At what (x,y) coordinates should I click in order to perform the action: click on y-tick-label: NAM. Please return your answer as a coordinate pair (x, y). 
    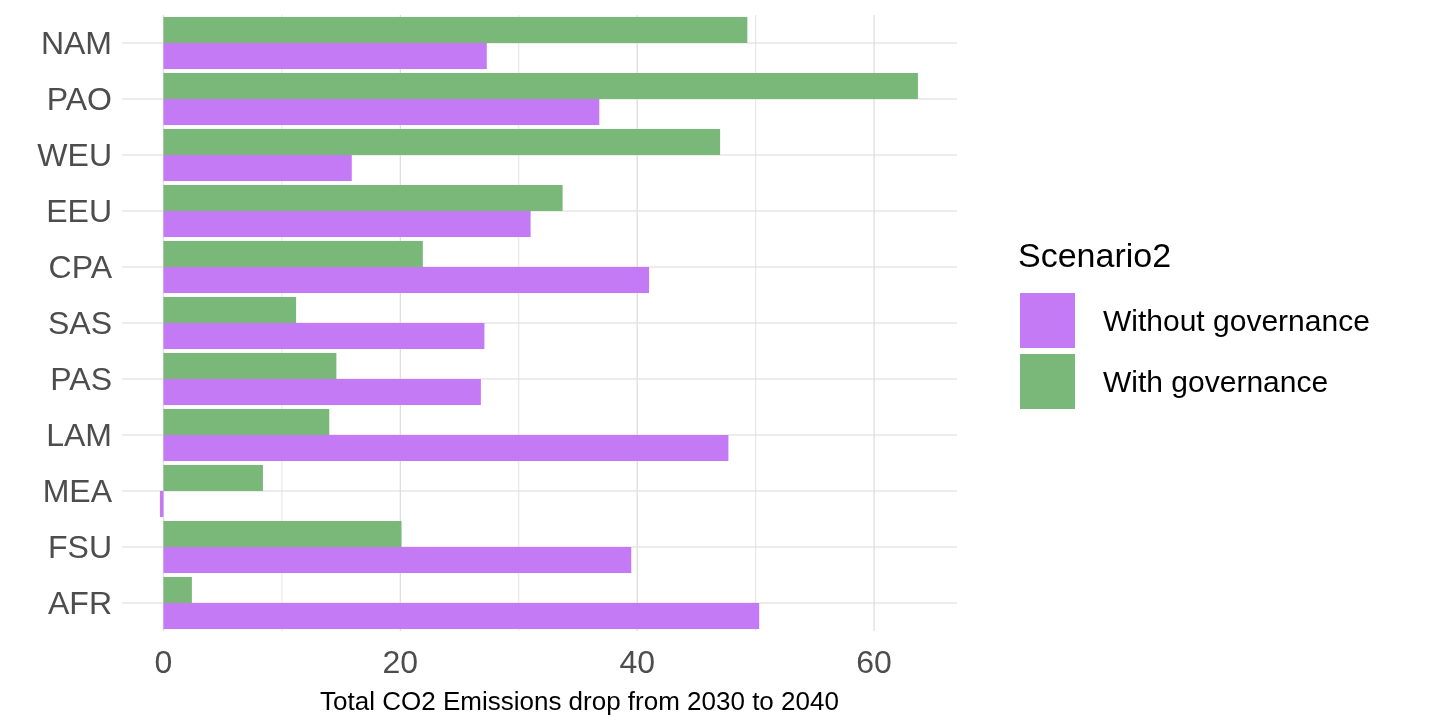
    Looking at the image, I should click on (76, 43).